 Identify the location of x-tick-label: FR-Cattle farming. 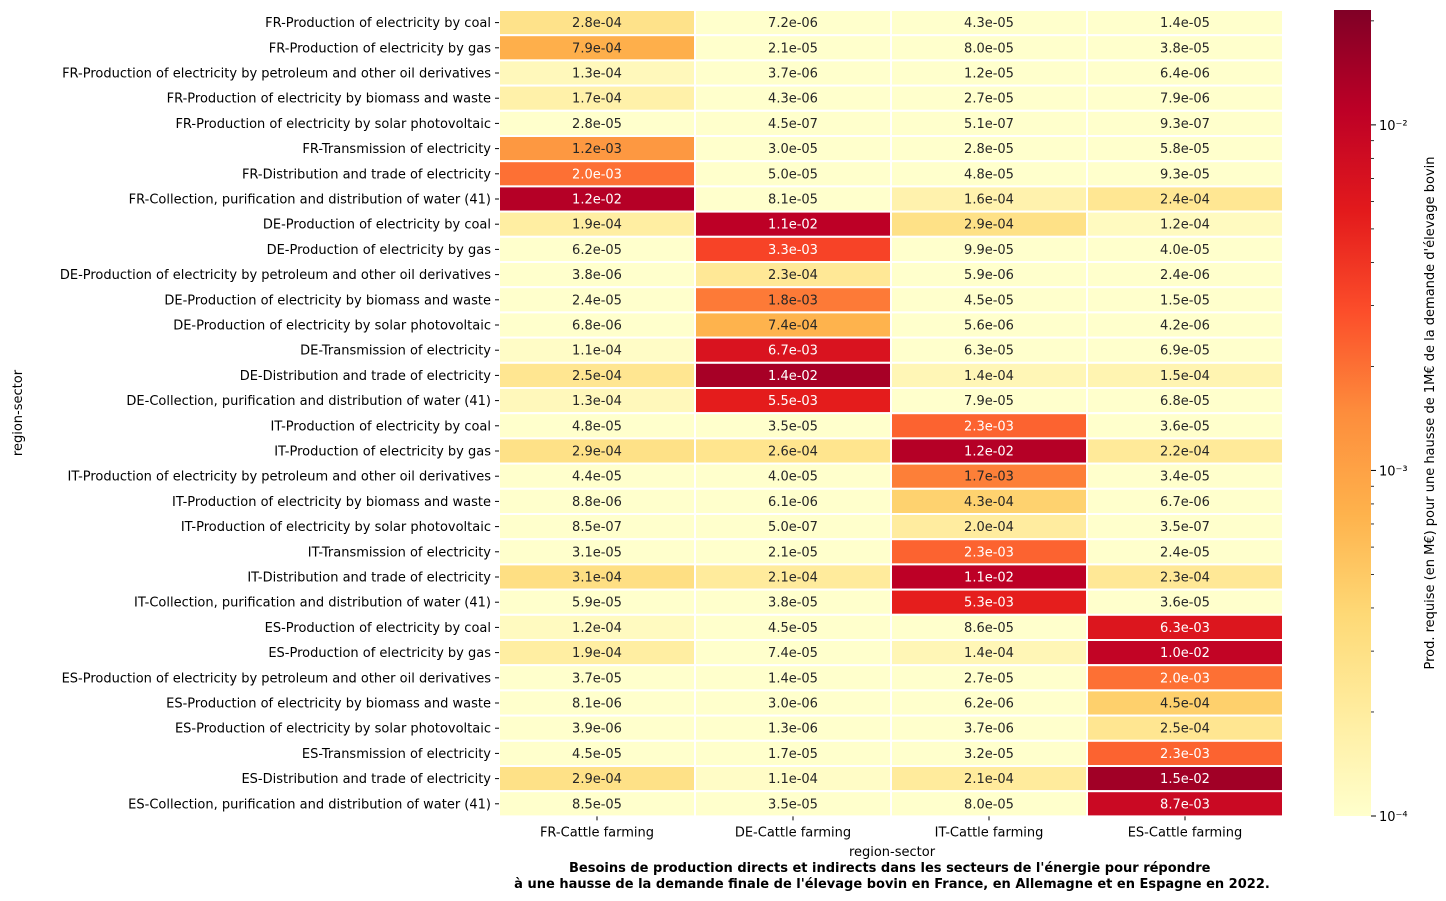
(597, 832).